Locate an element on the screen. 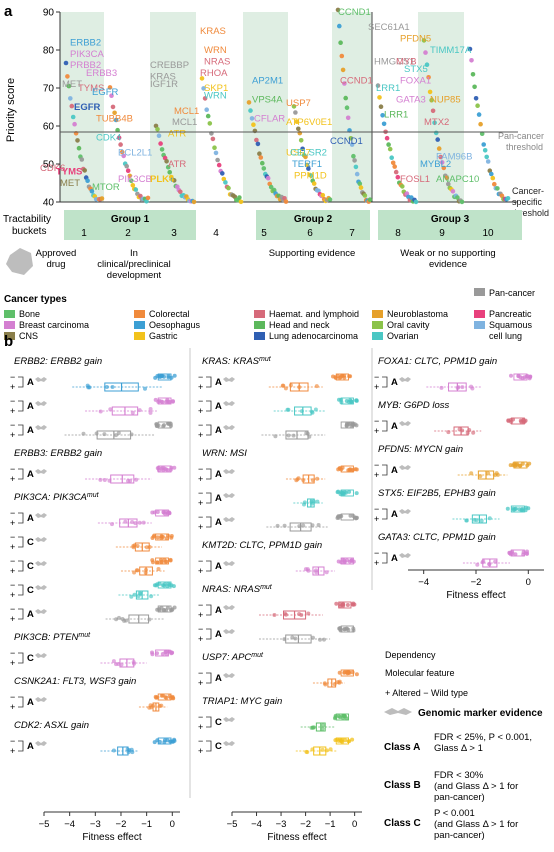 This screenshot has height=852, width=554. group-bar is located at coordinates (130, 225).